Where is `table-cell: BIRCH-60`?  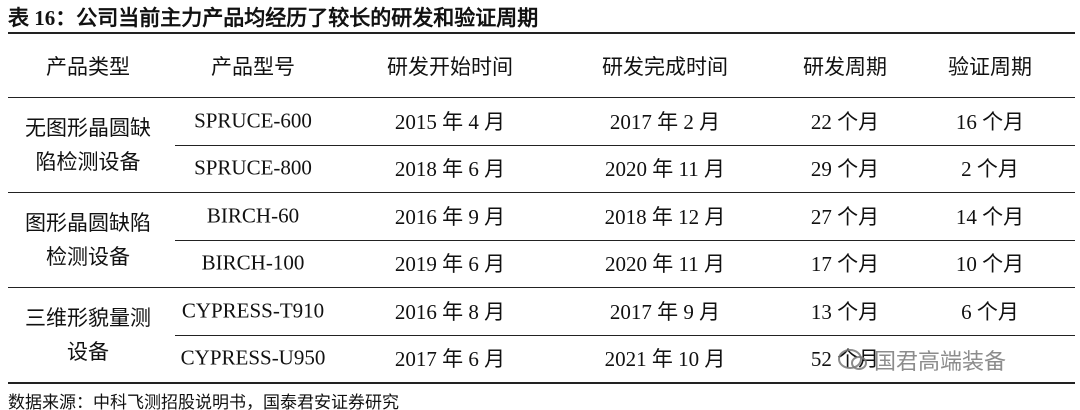 table-cell: BIRCH-60 is located at coordinates (253, 215).